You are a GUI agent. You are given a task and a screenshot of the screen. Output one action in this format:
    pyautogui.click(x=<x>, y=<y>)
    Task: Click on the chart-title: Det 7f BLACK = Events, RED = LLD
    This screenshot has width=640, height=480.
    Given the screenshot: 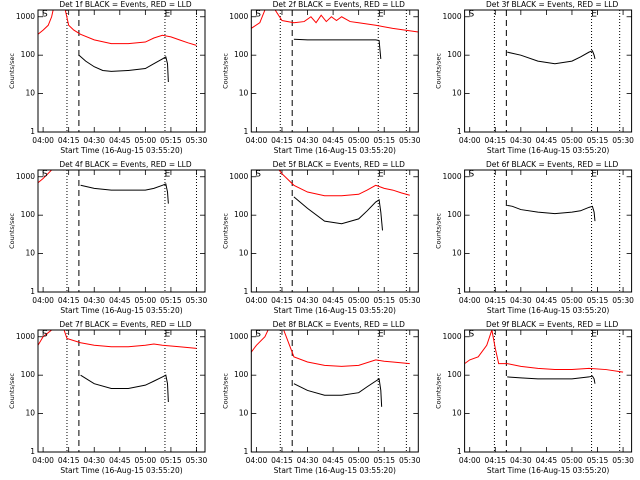 What is the action you would take?
    pyautogui.click(x=125, y=324)
    